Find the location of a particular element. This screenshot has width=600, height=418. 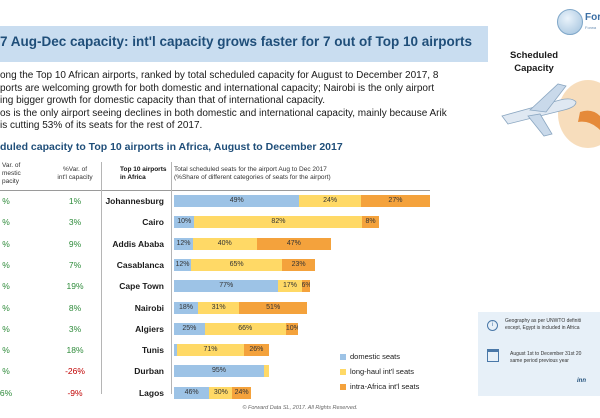

bar-segment: 8% is located at coordinates (370, 222).